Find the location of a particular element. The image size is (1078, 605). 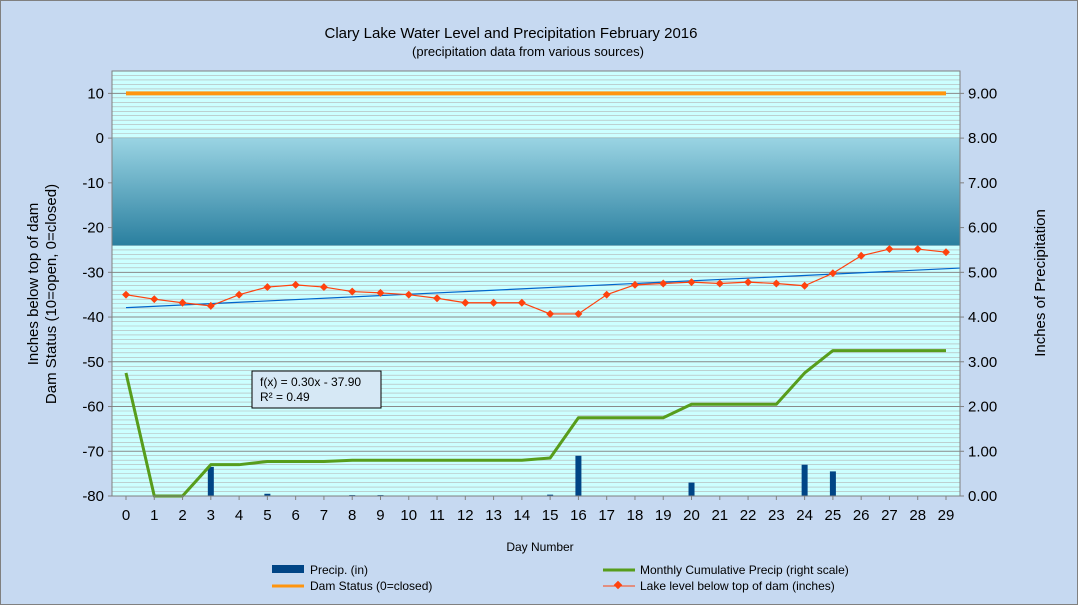

y-left-tick-label: -40 is located at coordinates (93, 317).